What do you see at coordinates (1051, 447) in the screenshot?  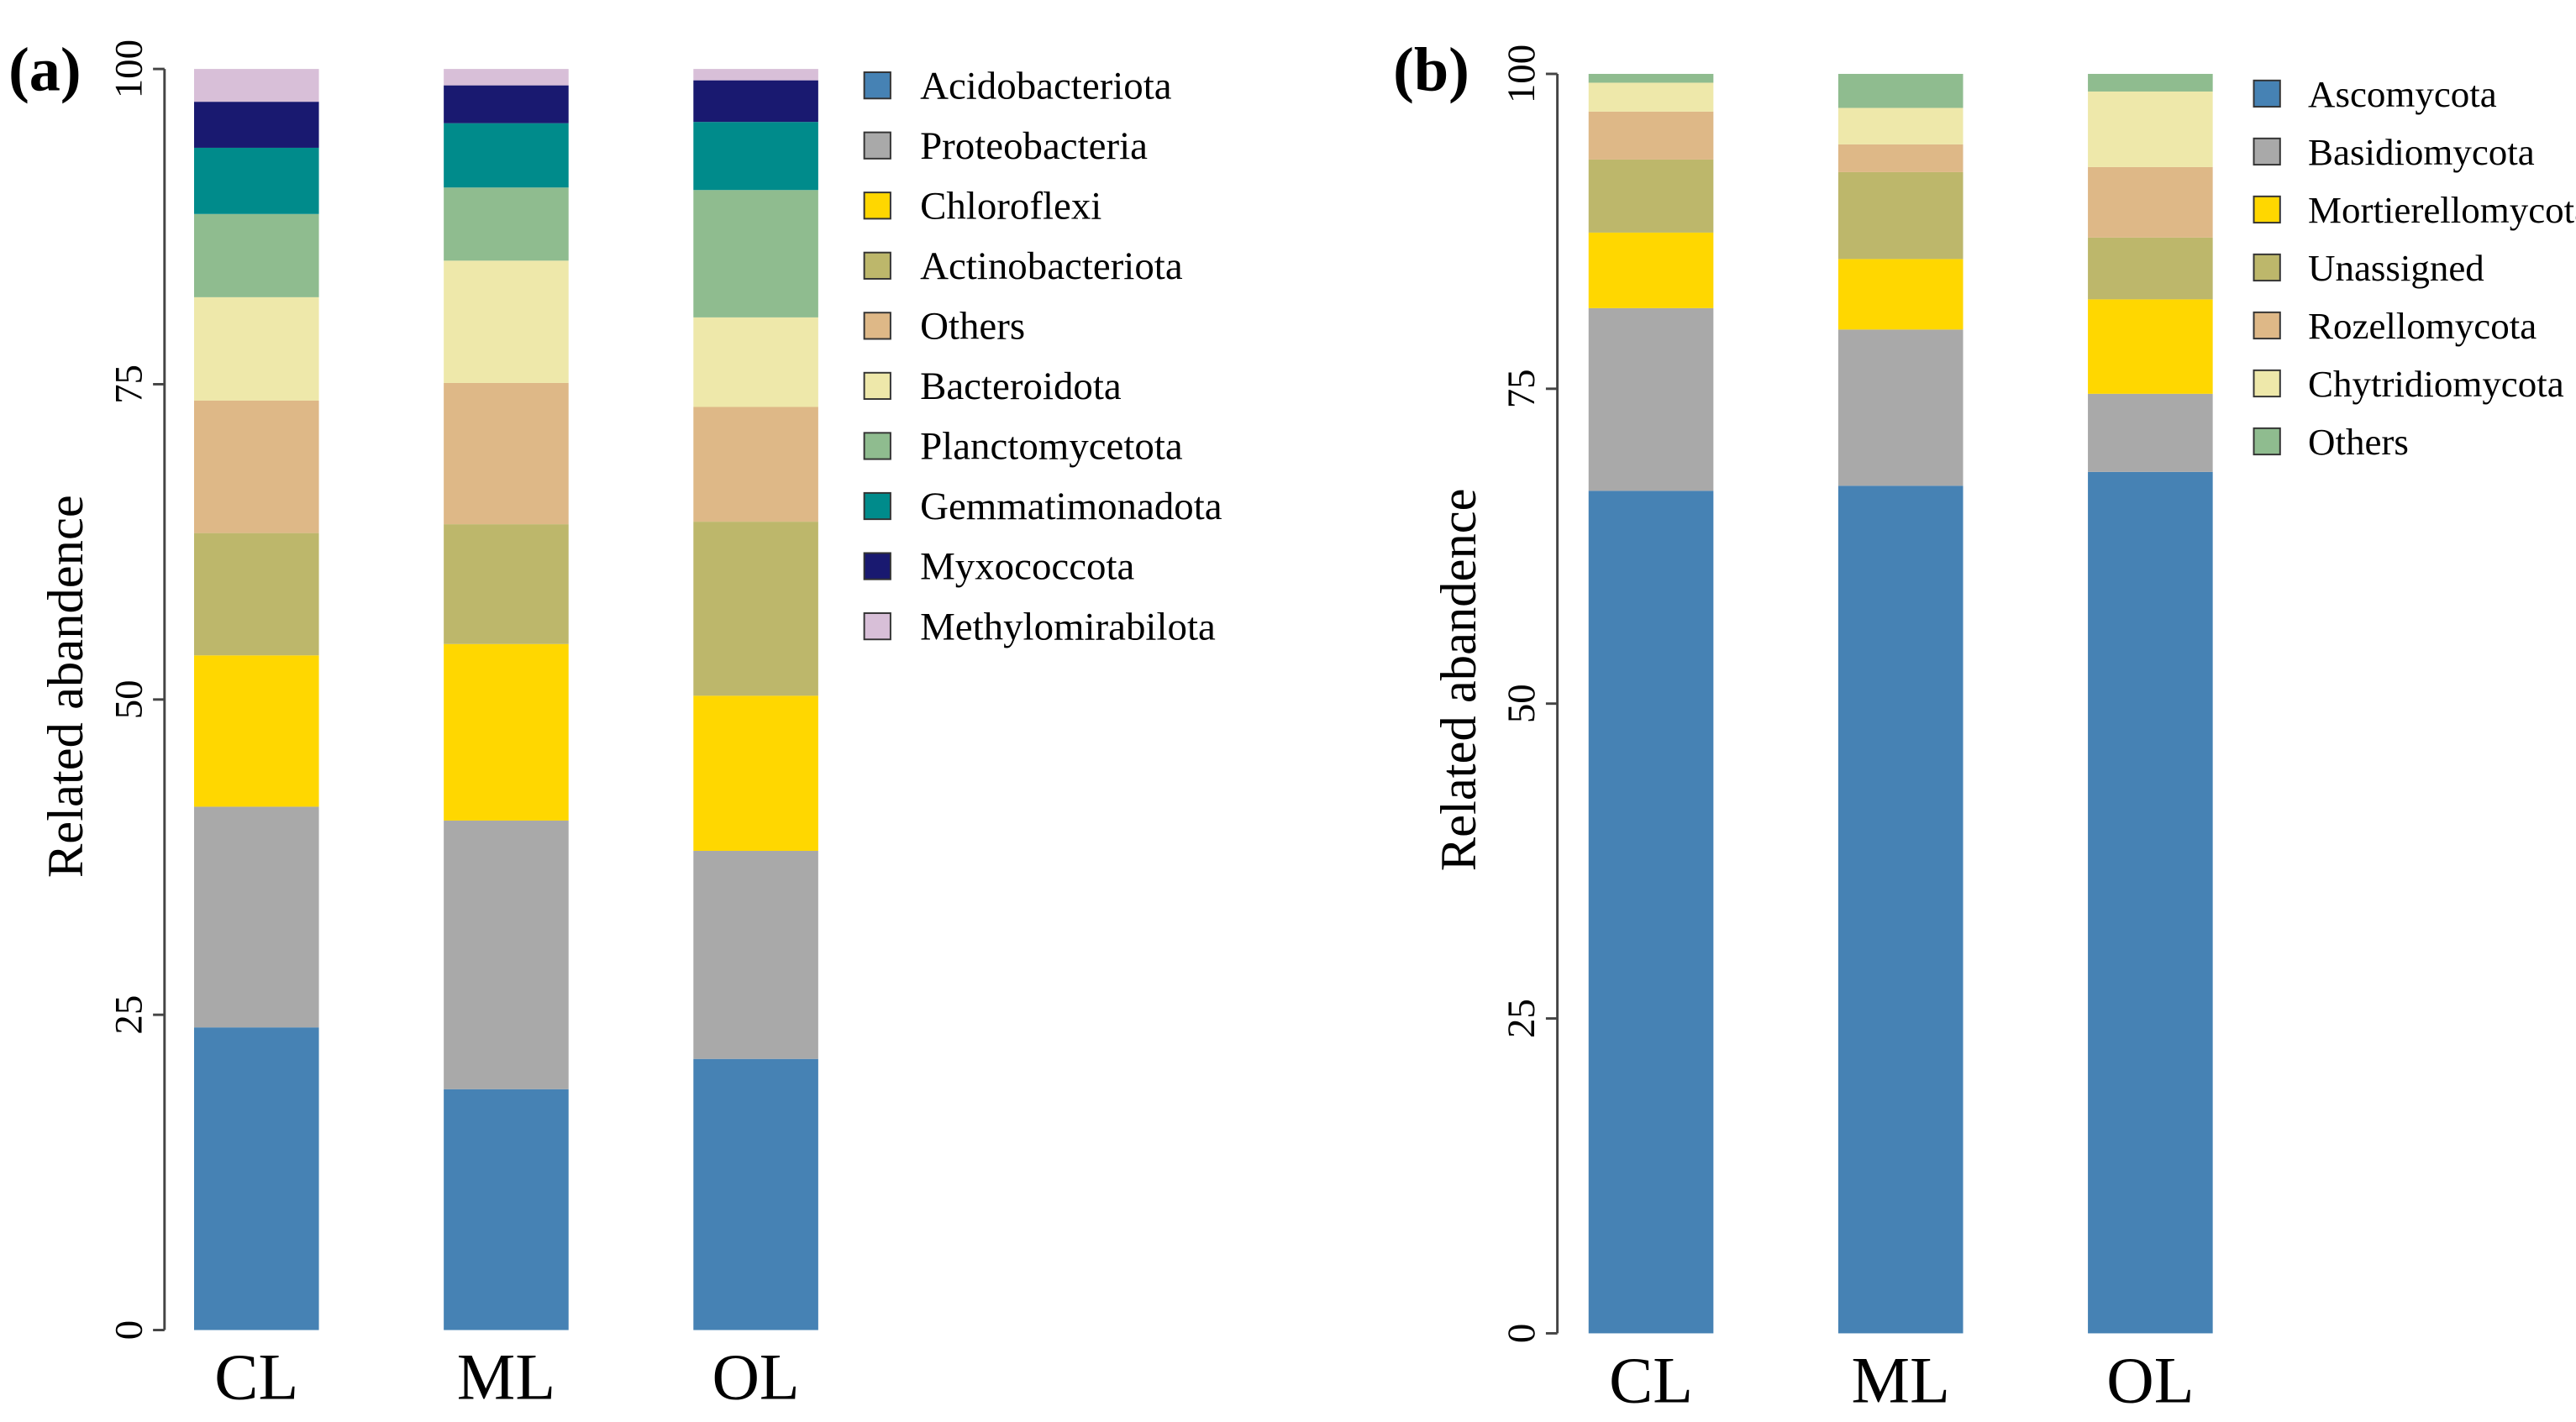 I see `legend-label: Planctomycetota` at bounding box center [1051, 447].